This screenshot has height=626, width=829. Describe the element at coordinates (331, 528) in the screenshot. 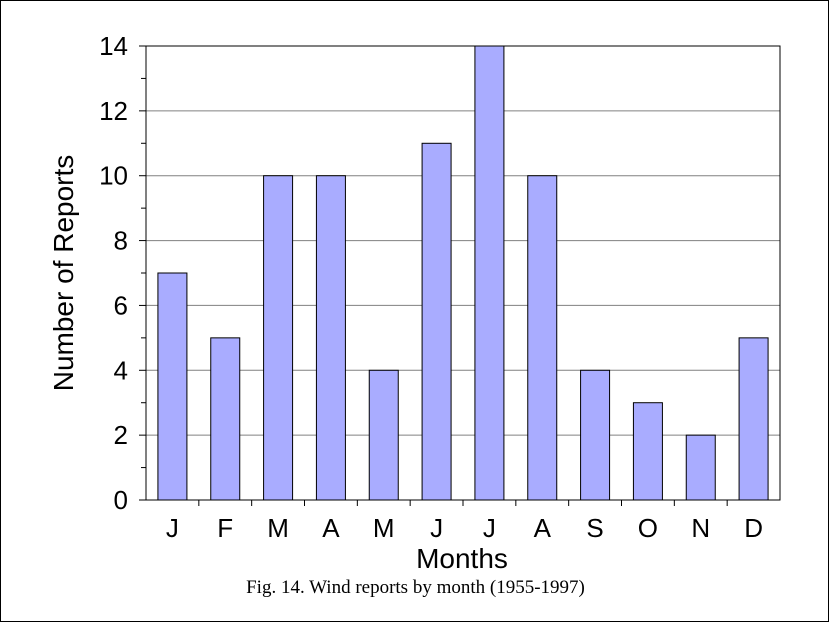

I see `x-tick-label-3: A` at that location.